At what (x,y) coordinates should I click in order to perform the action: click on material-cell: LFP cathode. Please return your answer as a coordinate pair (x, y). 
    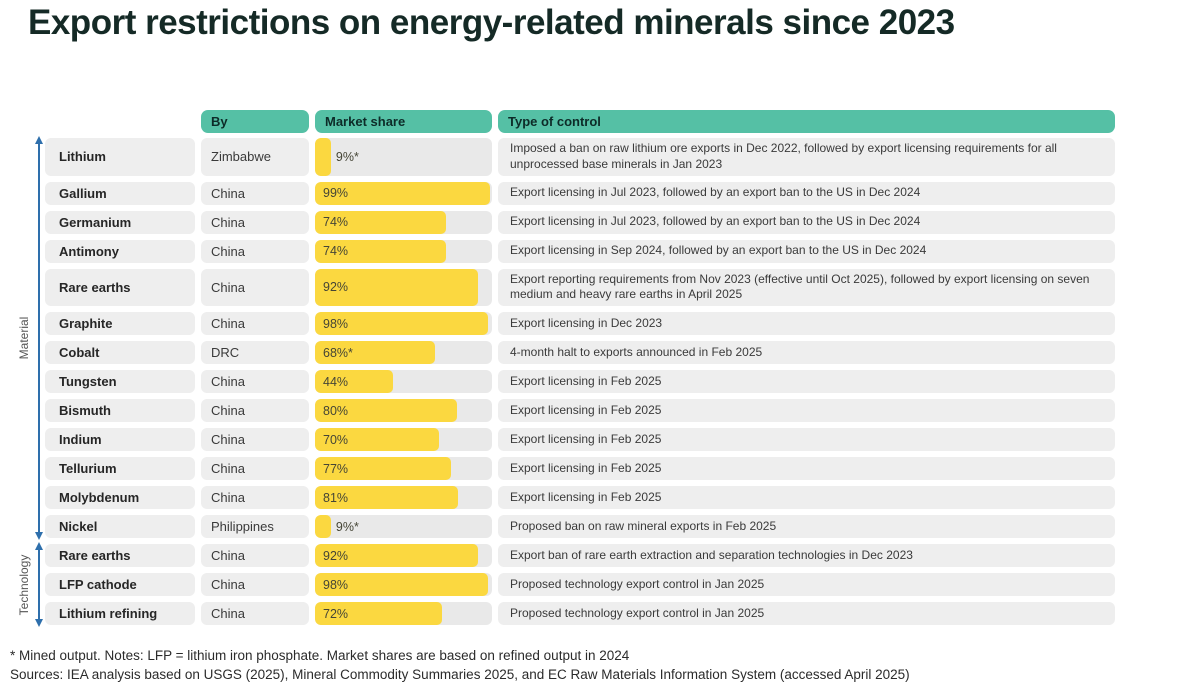
    Looking at the image, I should click on (120, 585).